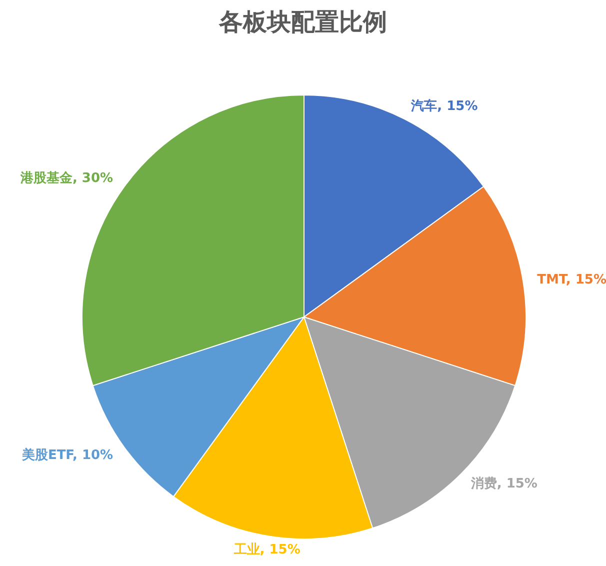 The width and height of the screenshot is (606, 566). What do you see at coordinates (504, 484) in the screenshot?
I see `slice-label: 消费, 15%` at bounding box center [504, 484].